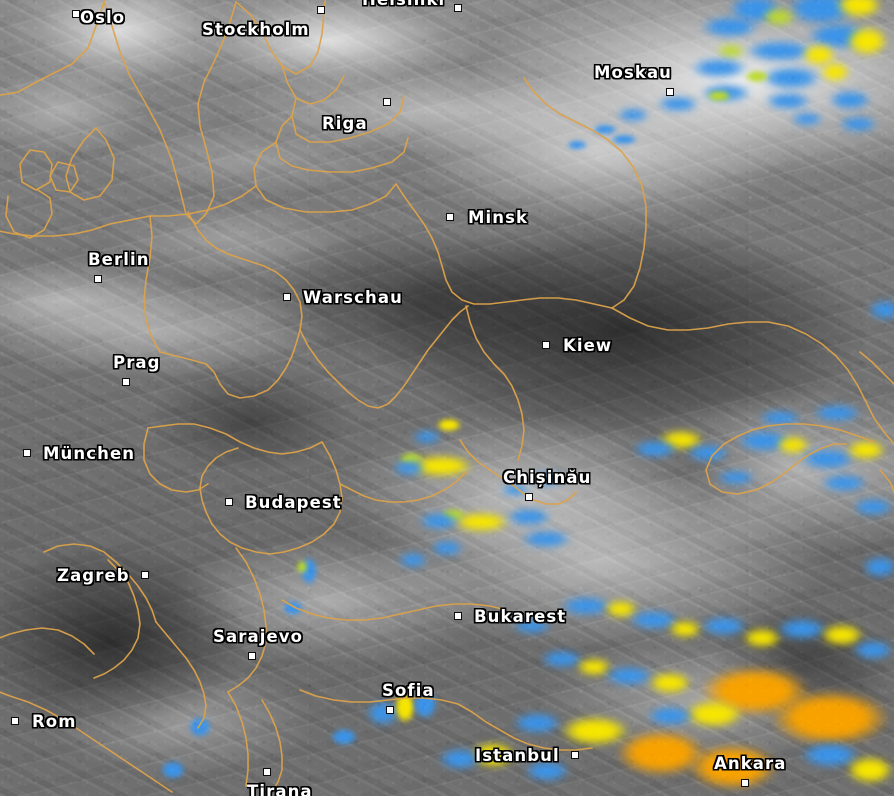 This screenshot has height=796, width=894. I want to click on border-finland, so click(281, 37).